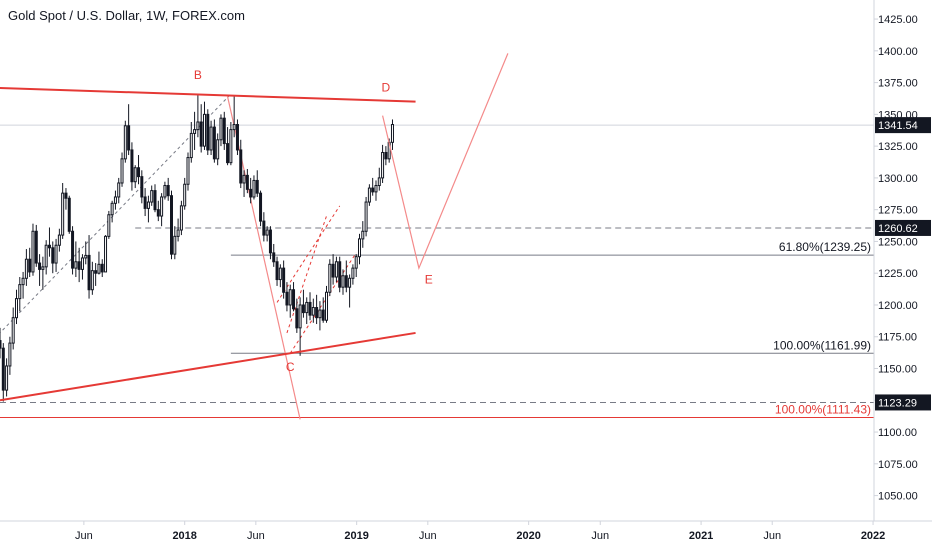 This screenshot has width=932, height=550. I want to click on projected-wave-path, so click(445, 162).